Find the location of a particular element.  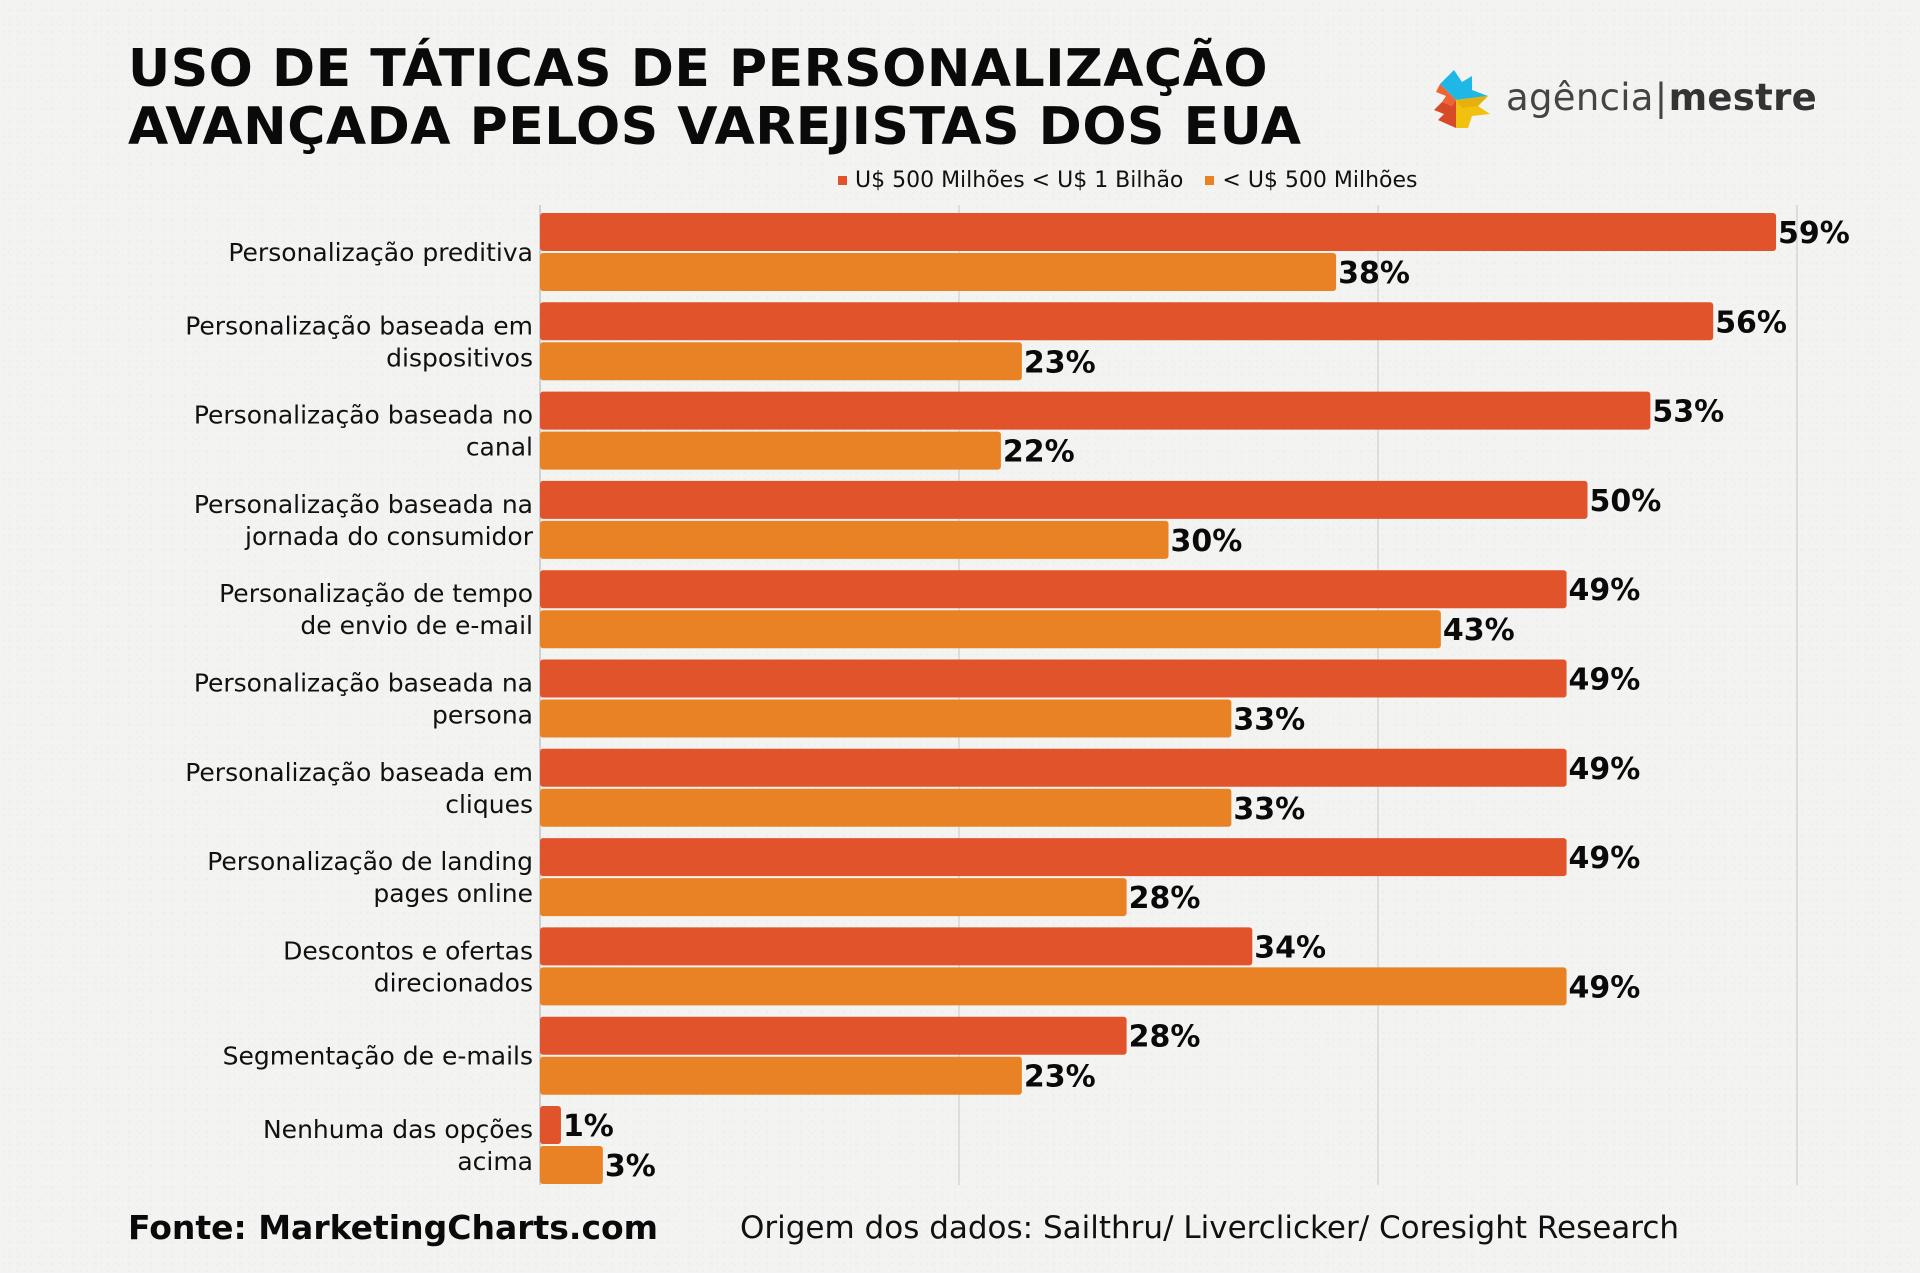

legend-item-series-1: U$ 500 Milhões < U$ 1 Bilhão is located at coordinates (1010, 180).